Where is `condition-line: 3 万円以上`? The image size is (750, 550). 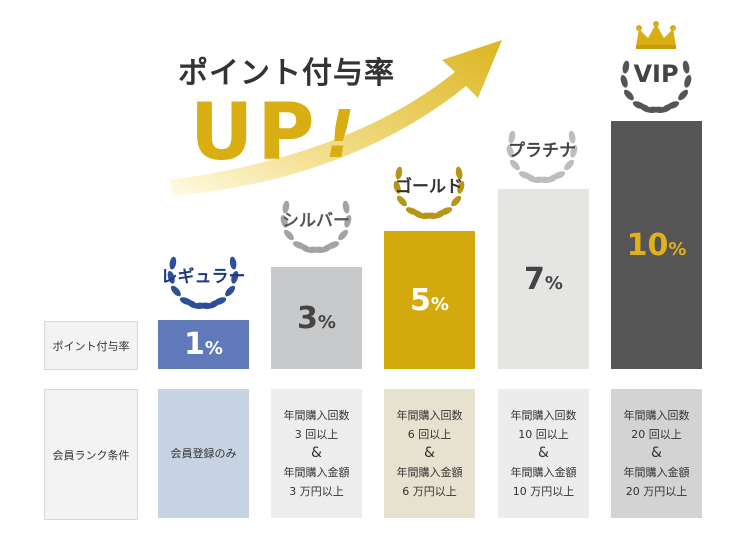 condition-line: 3 万円以上 is located at coordinates (316, 491).